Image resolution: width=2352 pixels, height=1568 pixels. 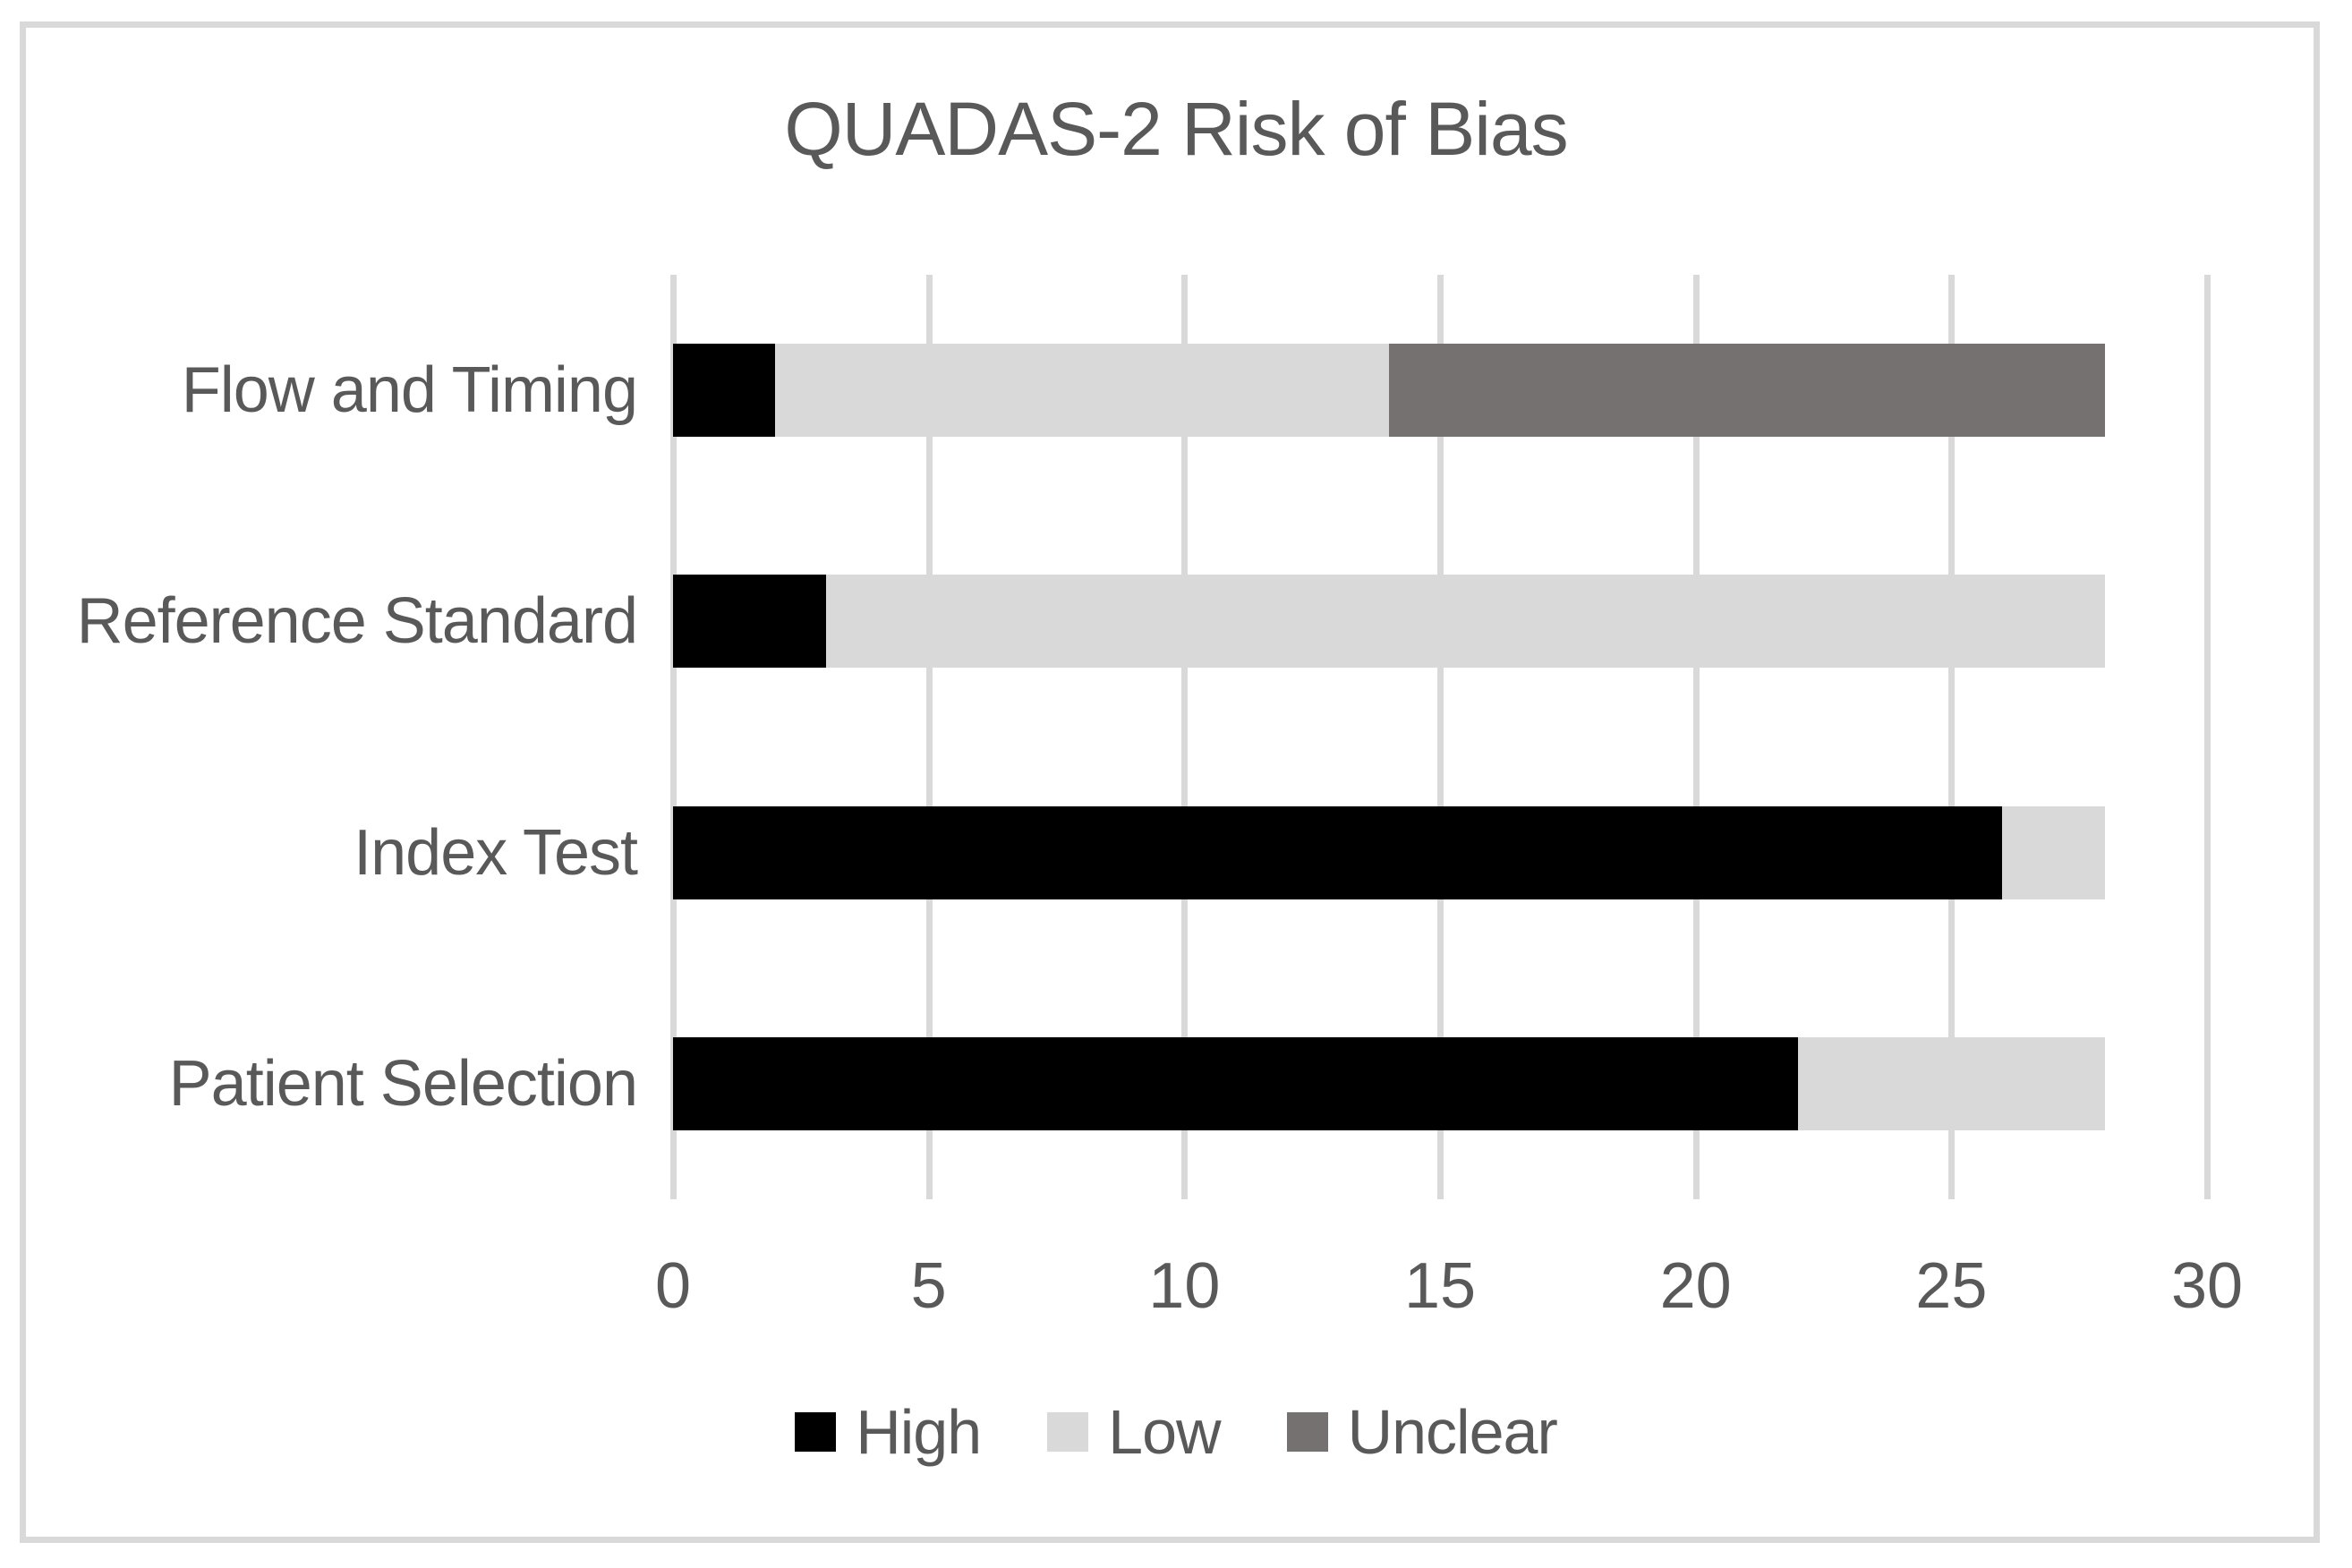 What do you see at coordinates (1176, 129) in the screenshot?
I see `chart-title: QUADAS-2 Risk of Bias` at bounding box center [1176, 129].